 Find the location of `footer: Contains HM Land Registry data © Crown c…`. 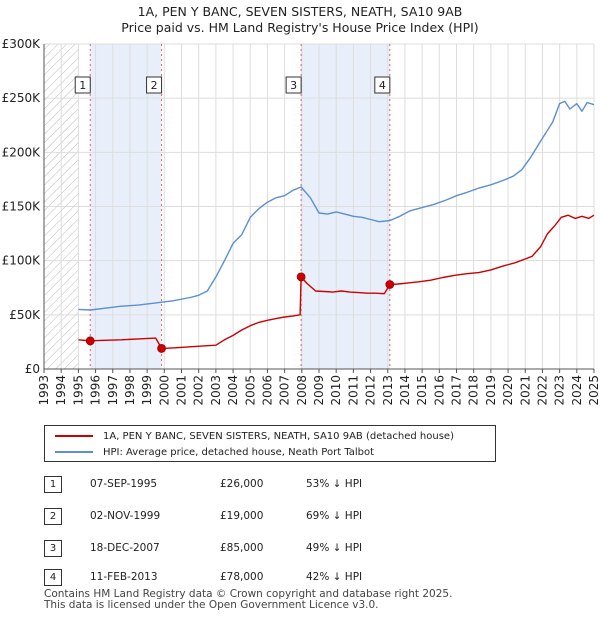

footer: Contains HM Land Registry data © Crown c… is located at coordinates (248, 600).